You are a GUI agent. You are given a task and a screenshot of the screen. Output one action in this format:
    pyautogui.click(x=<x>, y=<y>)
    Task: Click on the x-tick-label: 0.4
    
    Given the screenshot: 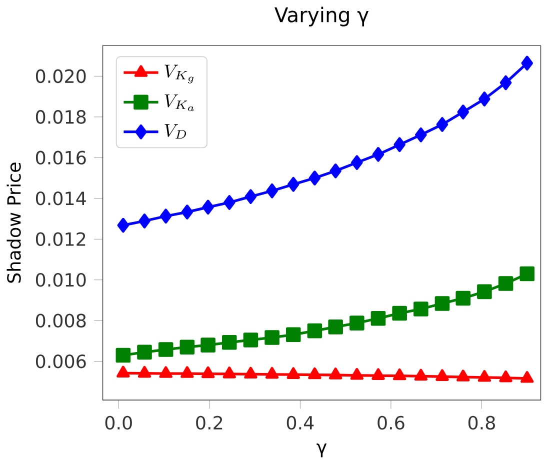 What is the action you would take?
    pyautogui.click(x=300, y=423)
    